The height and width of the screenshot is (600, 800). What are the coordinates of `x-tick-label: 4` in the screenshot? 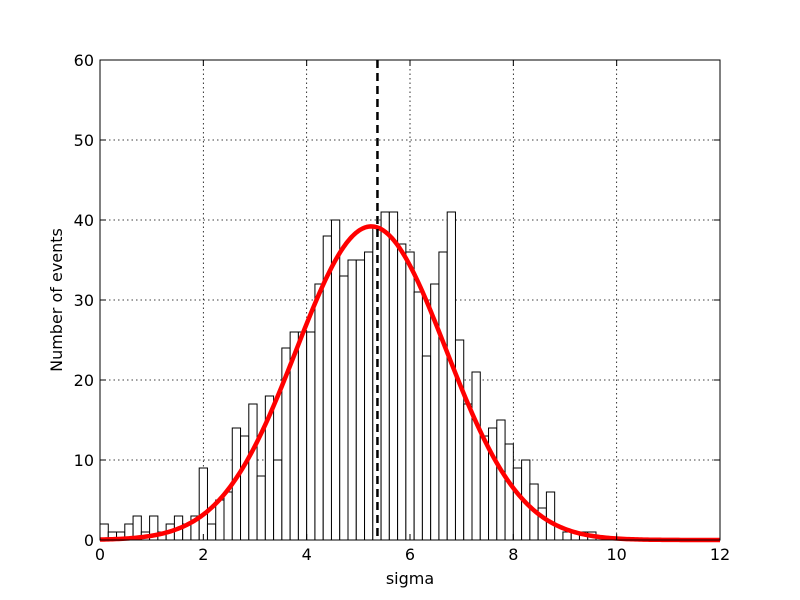 It's located at (307, 554).